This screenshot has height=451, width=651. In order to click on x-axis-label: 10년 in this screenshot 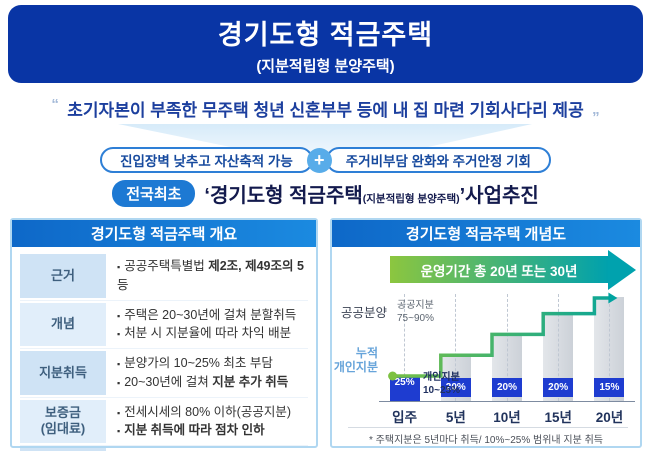, I will do `click(507, 417)`.